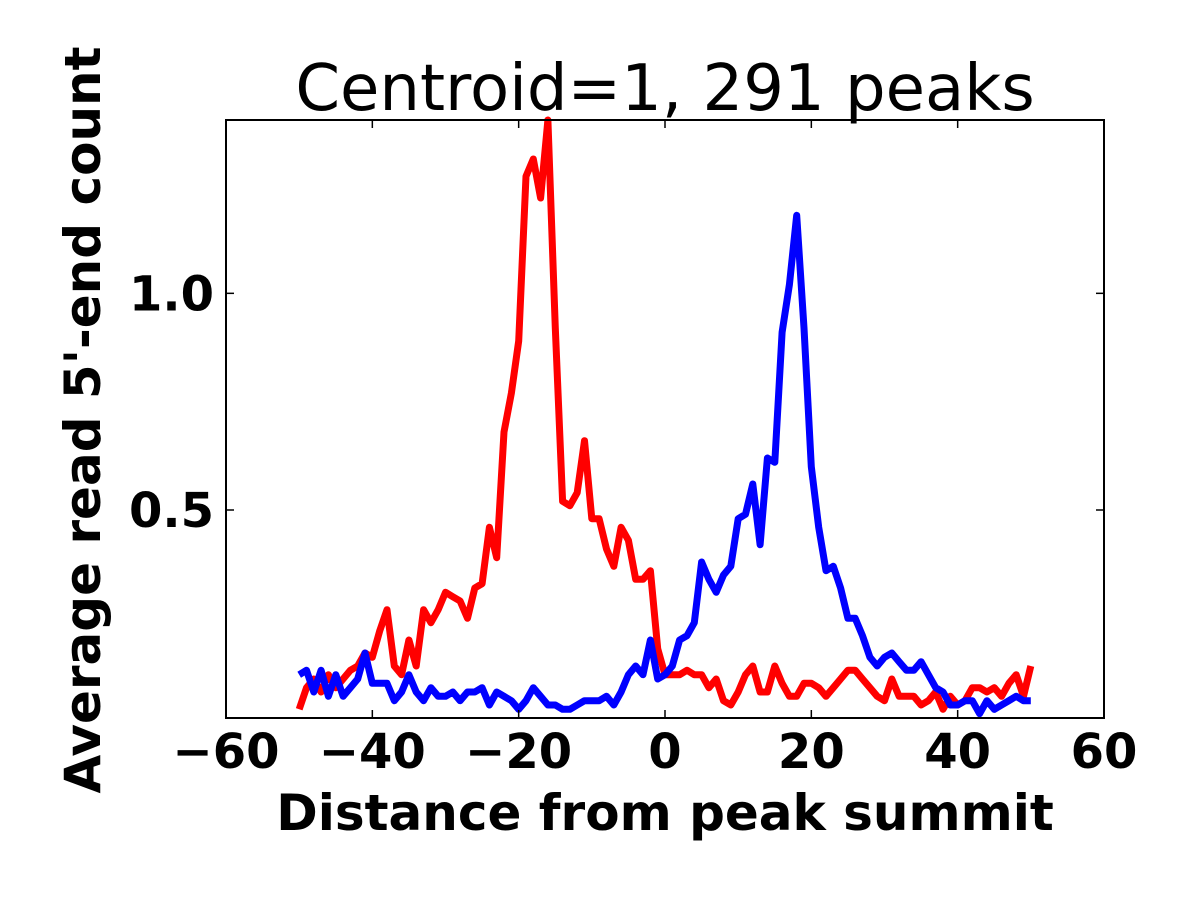 The height and width of the screenshot is (900, 1200). I want to click on x-tick-label: 40, so click(957, 752).